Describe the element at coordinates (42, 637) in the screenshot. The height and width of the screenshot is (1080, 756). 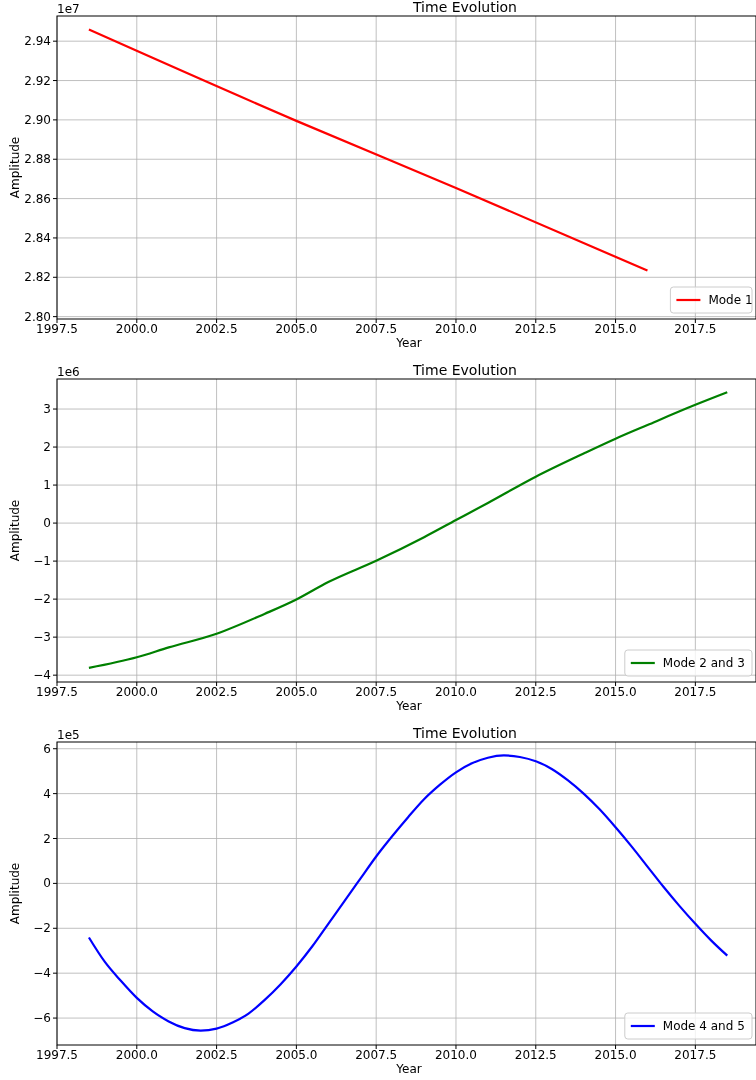
I see `y-tick-label: −3` at that location.